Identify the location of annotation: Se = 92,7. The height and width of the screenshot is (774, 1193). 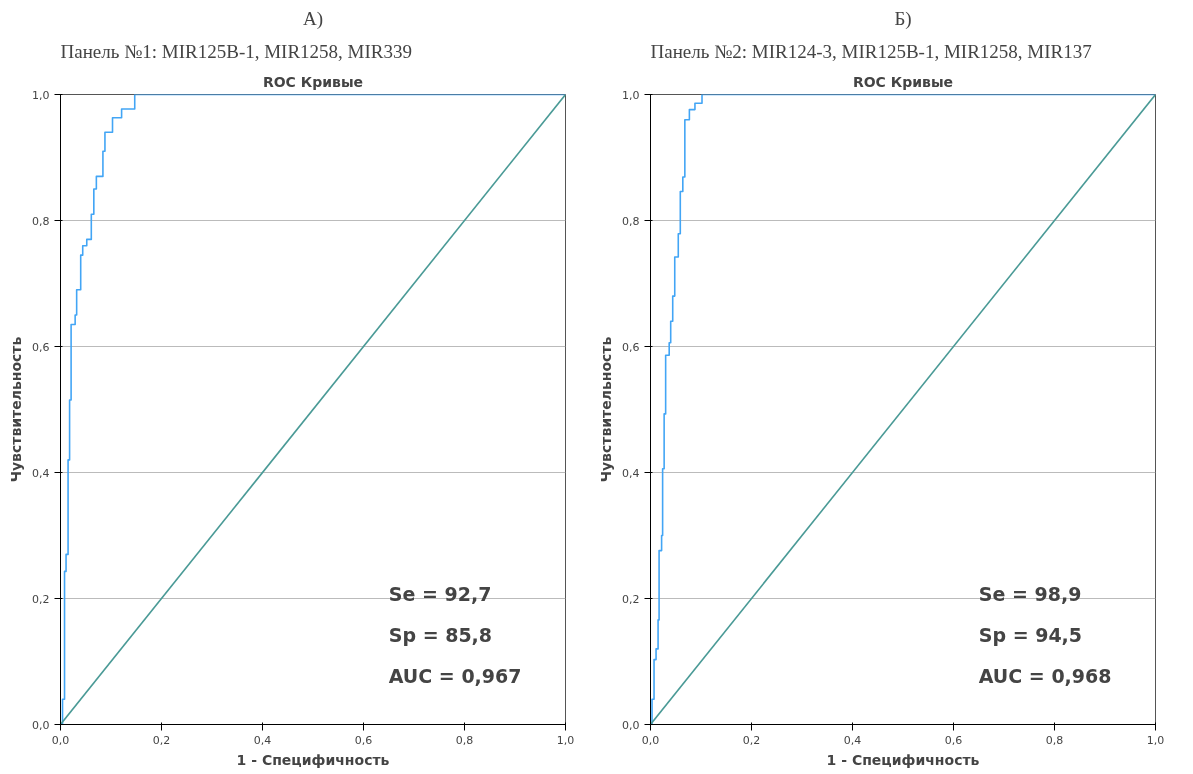
(440, 593).